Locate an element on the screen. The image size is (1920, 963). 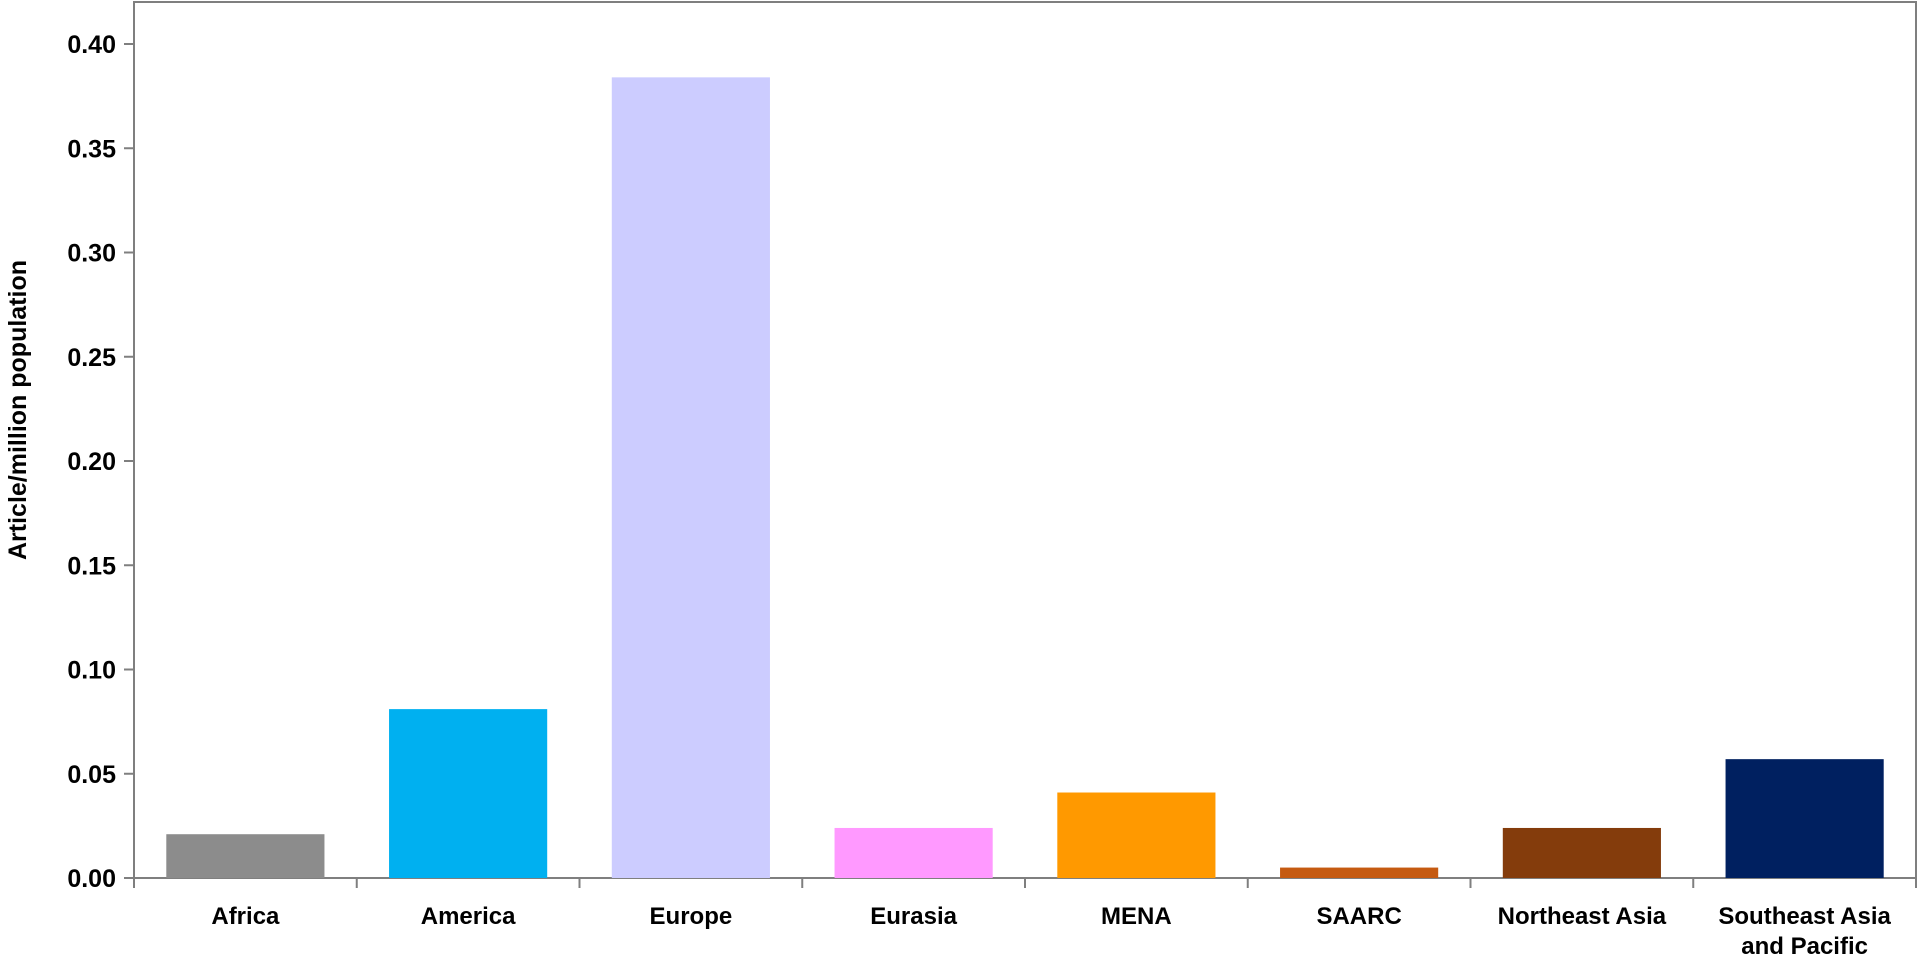
x-tick-label-line: Africa is located at coordinates (245, 916).